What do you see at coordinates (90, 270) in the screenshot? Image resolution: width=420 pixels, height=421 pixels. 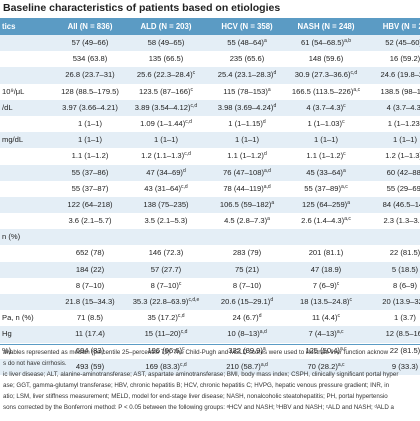 I see `cell-all: 184 (22)` at bounding box center [90, 270].